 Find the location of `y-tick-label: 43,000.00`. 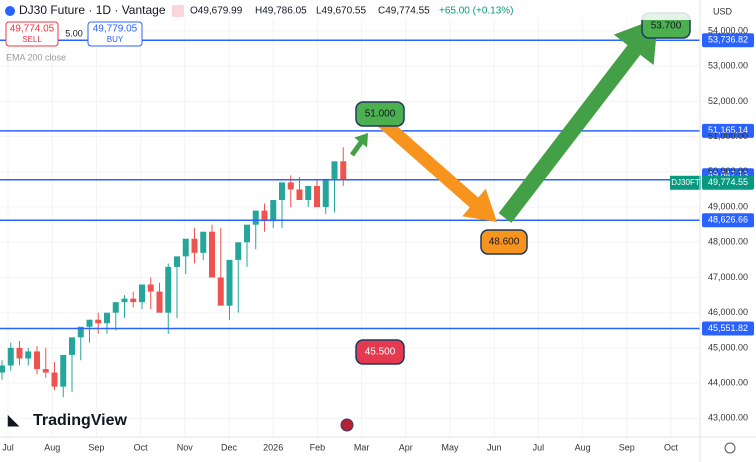

y-tick-label: 43,000.00 is located at coordinates (728, 418).